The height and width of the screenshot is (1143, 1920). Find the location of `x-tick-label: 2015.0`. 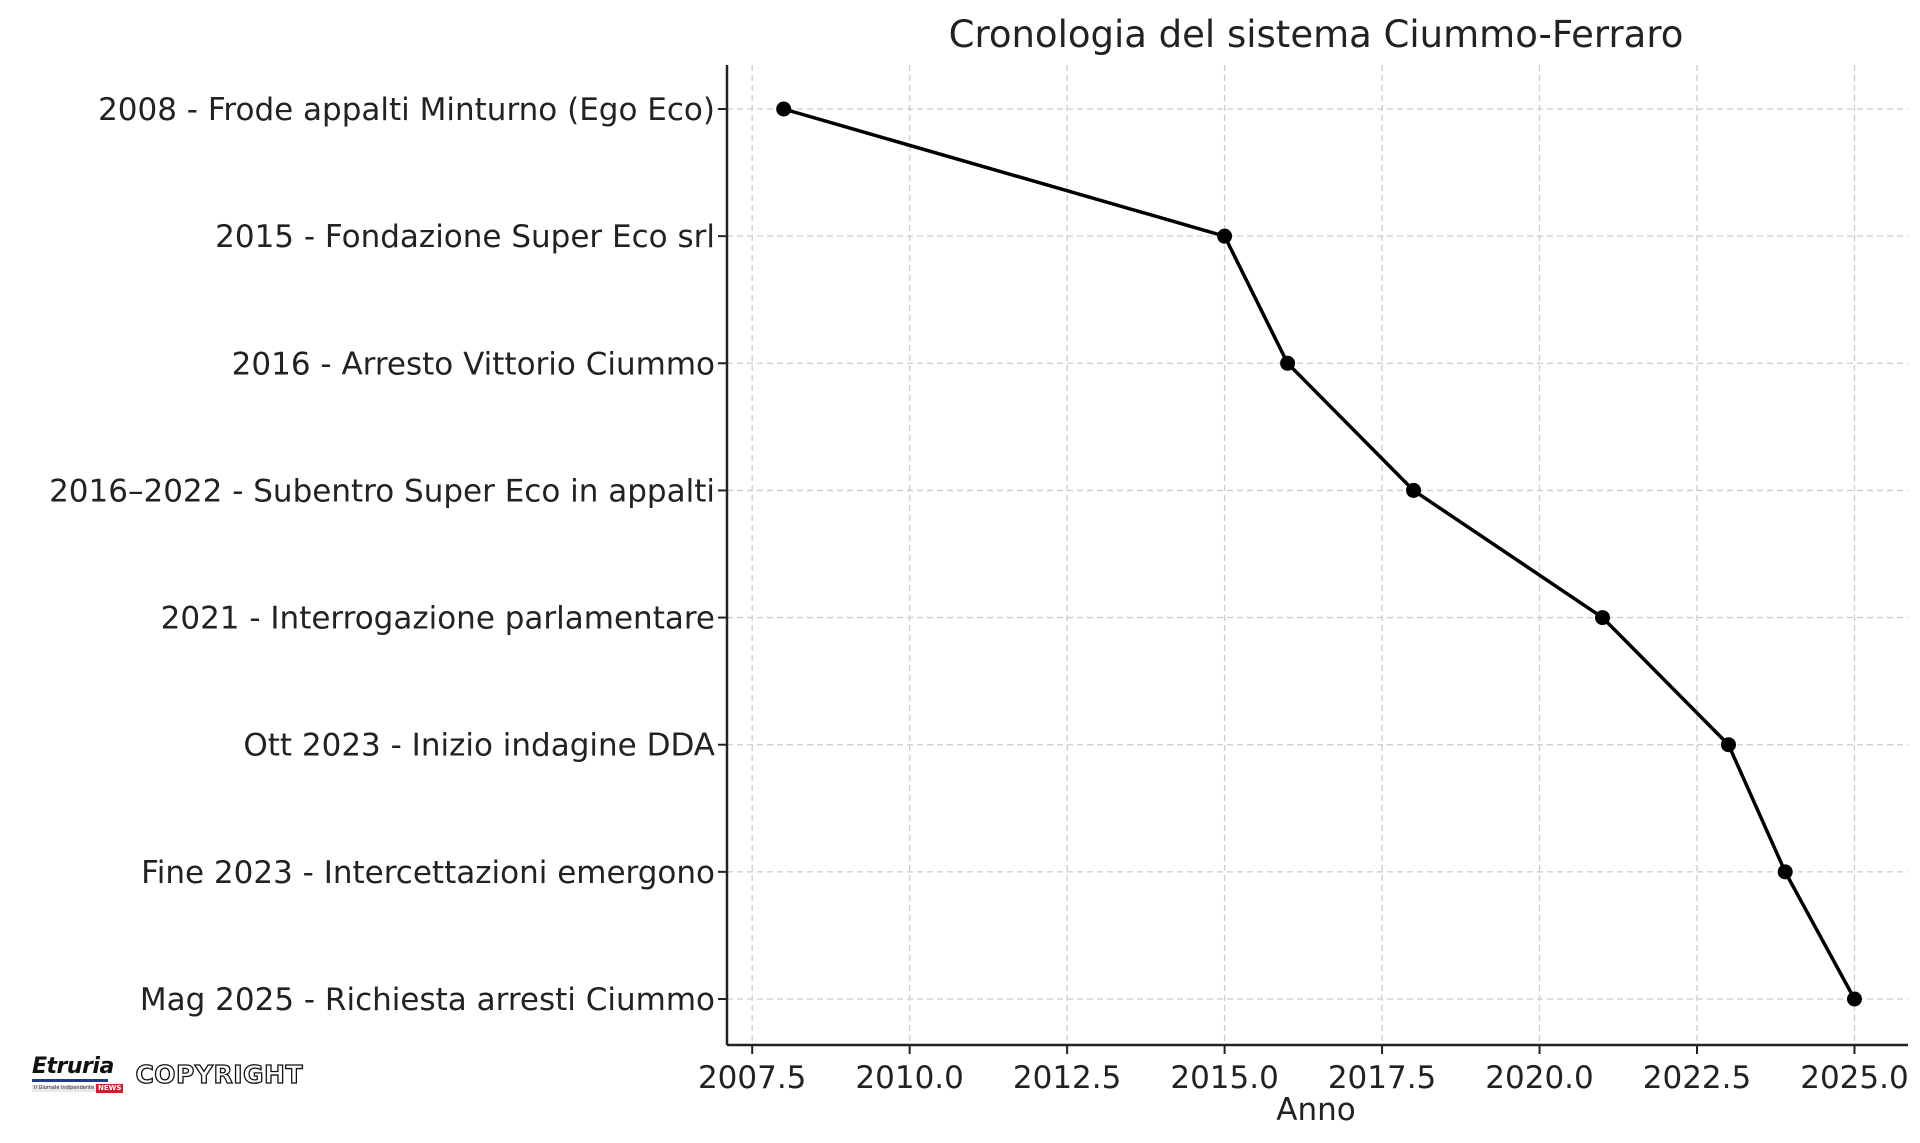

x-tick-label: 2015.0 is located at coordinates (1224, 1078).